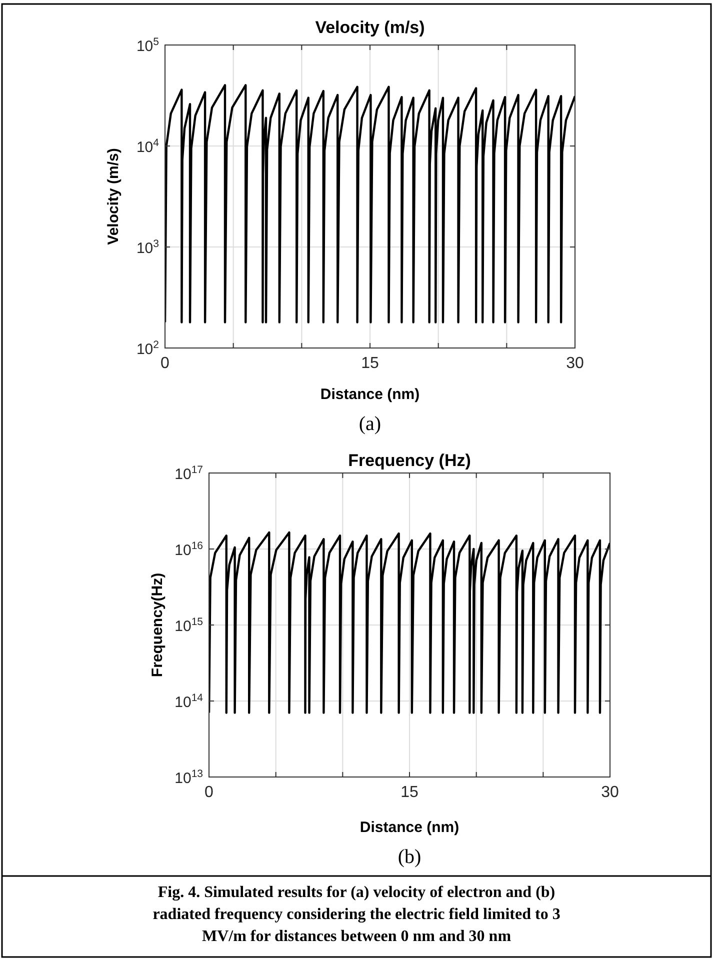  I want to click on y-tick-label: 10$^{5}$, so click(148, 45).